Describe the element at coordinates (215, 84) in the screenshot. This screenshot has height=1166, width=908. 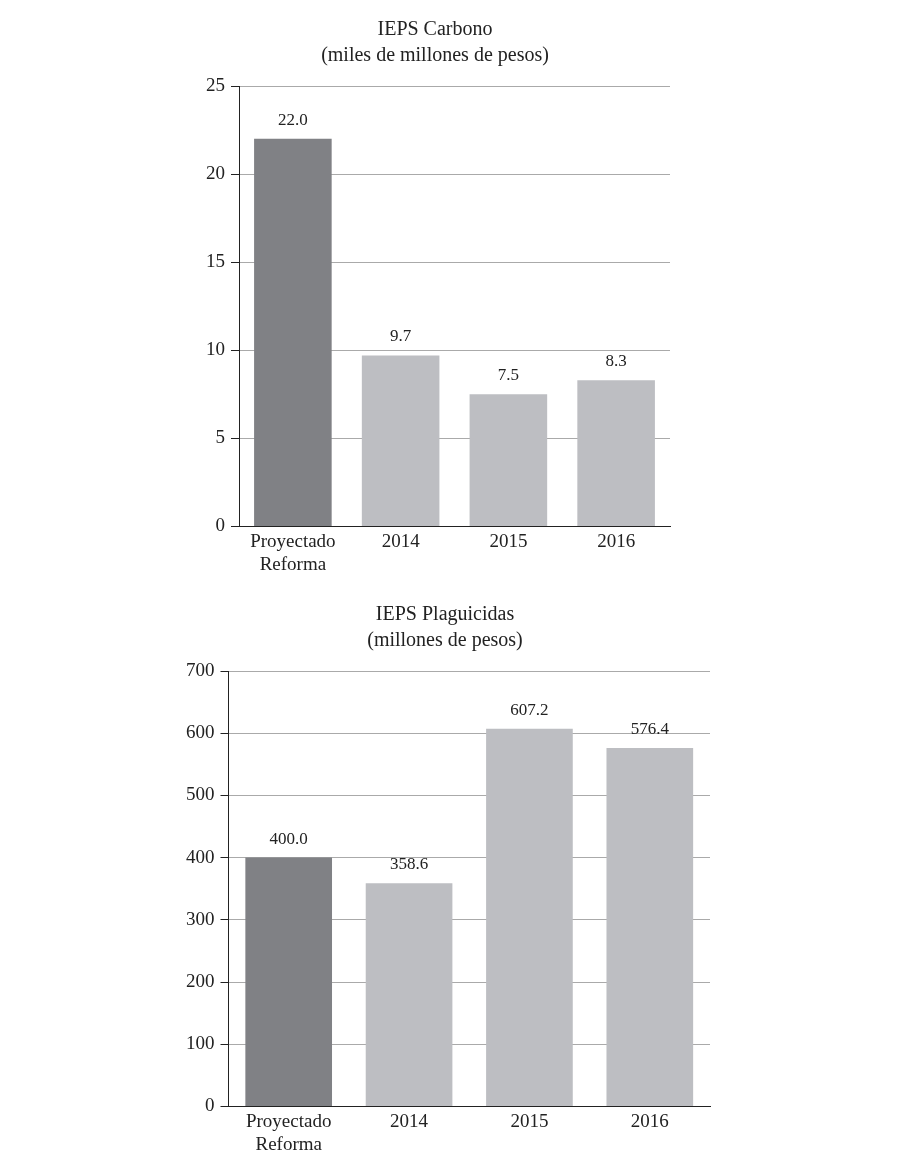
I see `y-tick-label: 25` at that location.